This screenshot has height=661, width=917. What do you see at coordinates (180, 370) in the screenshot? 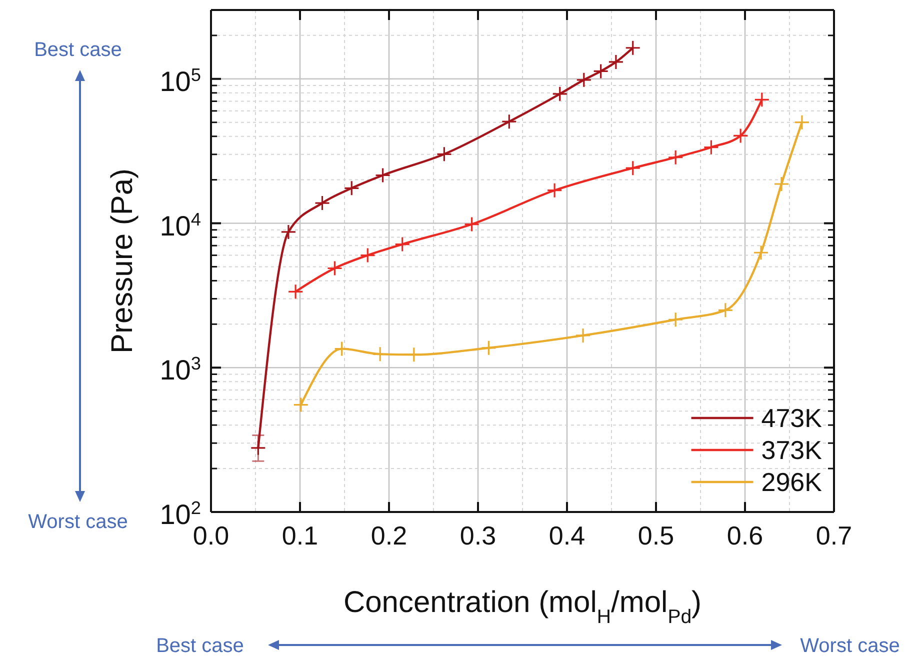
I see `y-tick-label: 10$^{3}$` at bounding box center [180, 370].